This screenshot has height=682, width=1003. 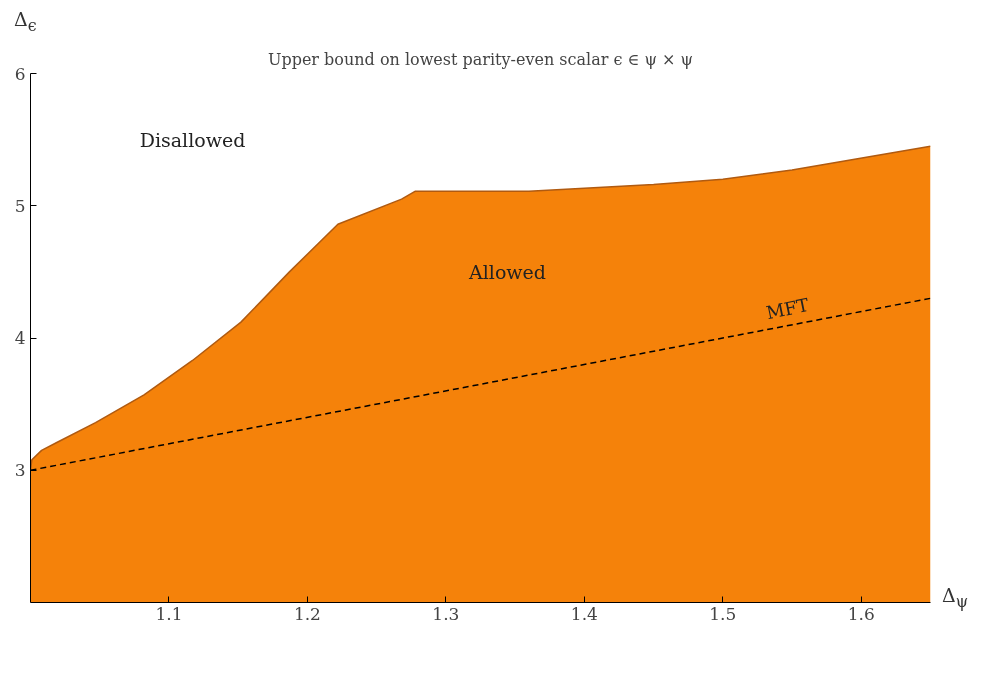 What do you see at coordinates (507, 271) in the screenshot?
I see `annotation: Allowed` at bounding box center [507, 271].